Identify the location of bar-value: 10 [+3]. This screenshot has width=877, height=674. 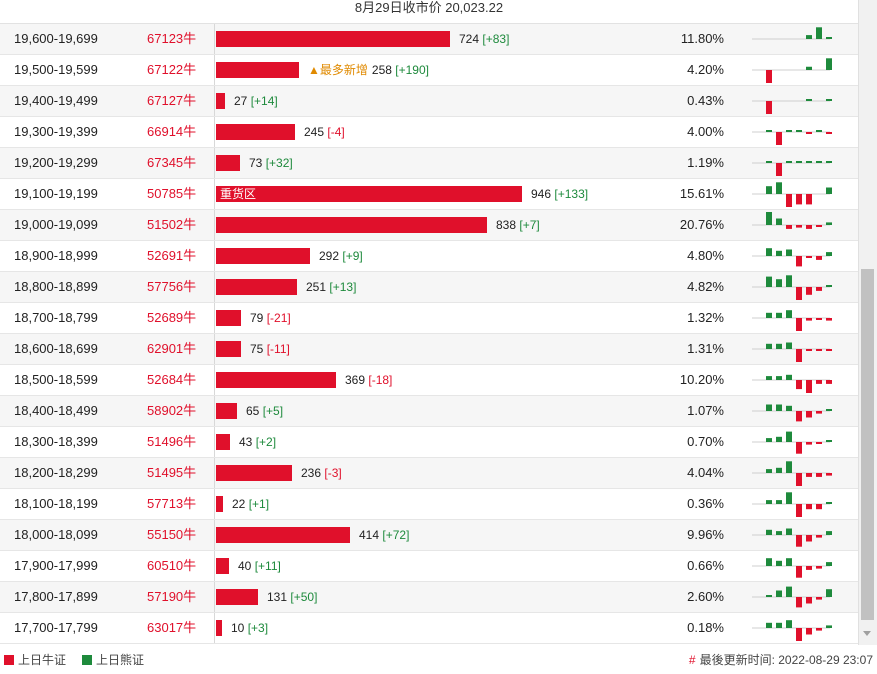
(249, 628).